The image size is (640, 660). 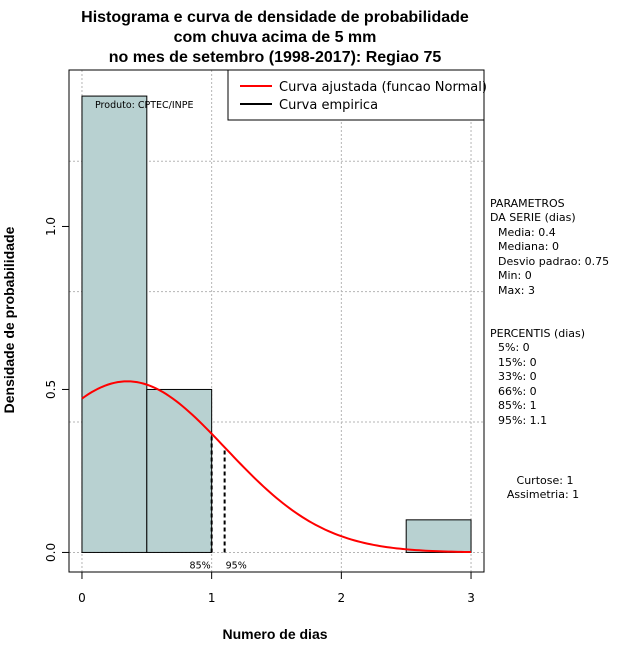 What do you see at coordinates (51, 552) in the screenshot?
I see `y-tick-label-0: 0.0` at bounding box center [51, 552].